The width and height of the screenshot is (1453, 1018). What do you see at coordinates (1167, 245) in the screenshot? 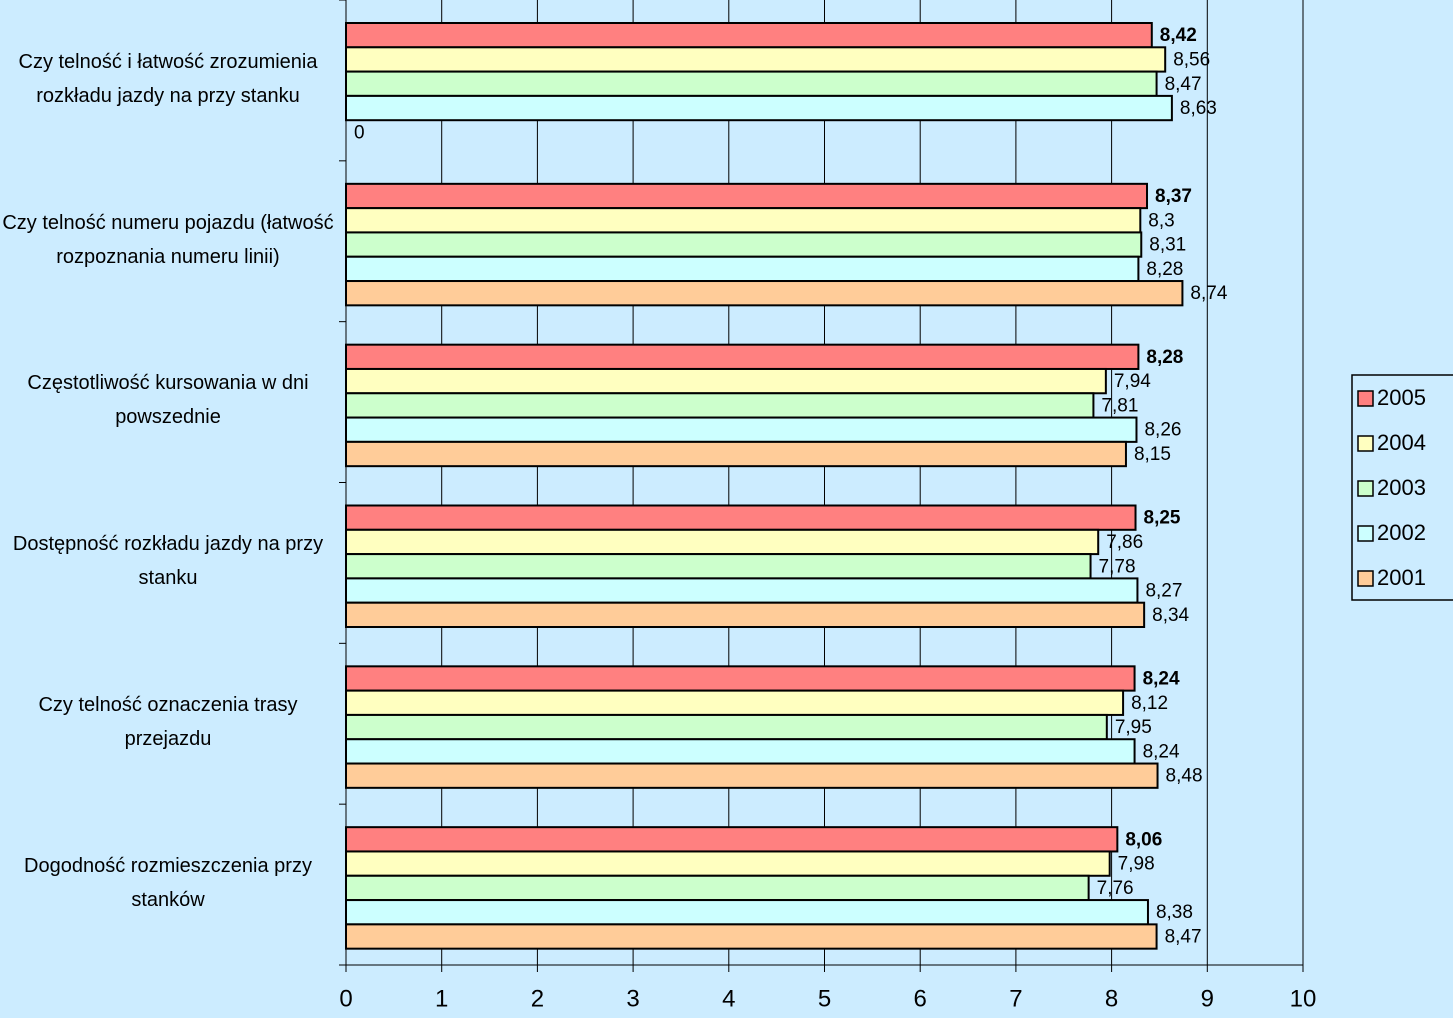
I see `value-label: 8,31` at bounding box center [1167, 245].